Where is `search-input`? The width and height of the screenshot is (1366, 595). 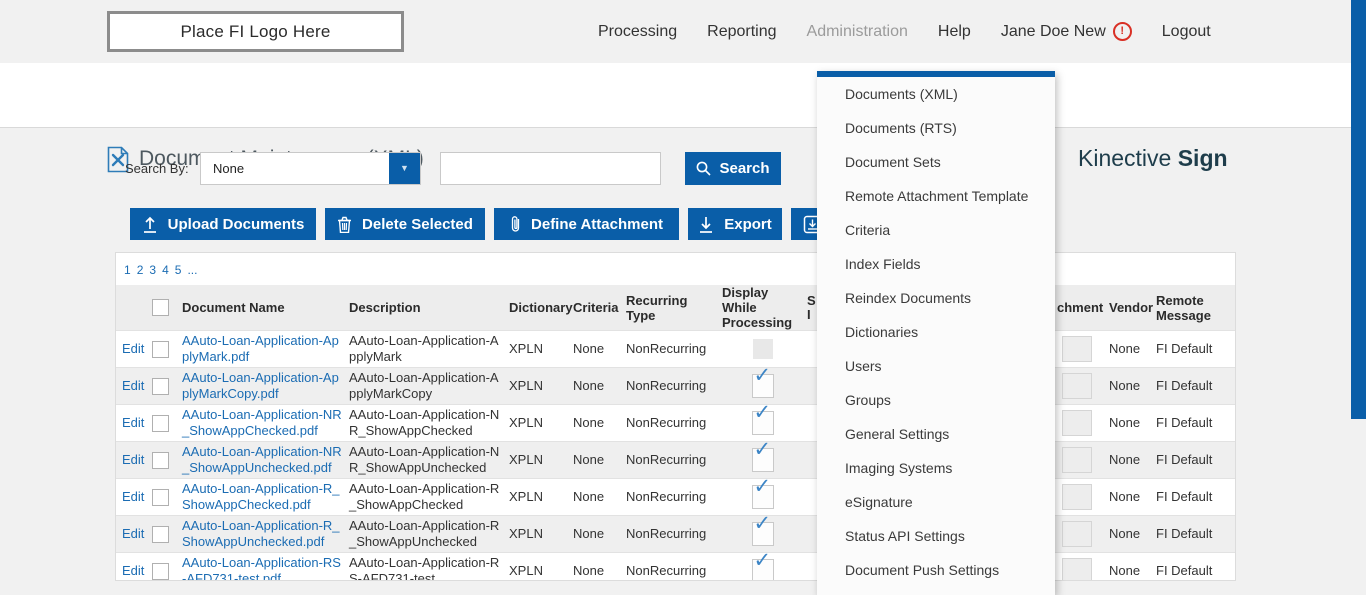
search-input is located at coordinates (550, 168).